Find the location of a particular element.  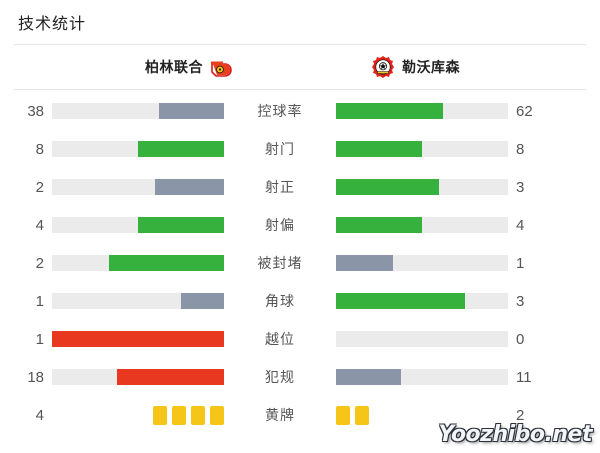

stat-row: 2 被封堵 1 is located at coordinates (300, 263).